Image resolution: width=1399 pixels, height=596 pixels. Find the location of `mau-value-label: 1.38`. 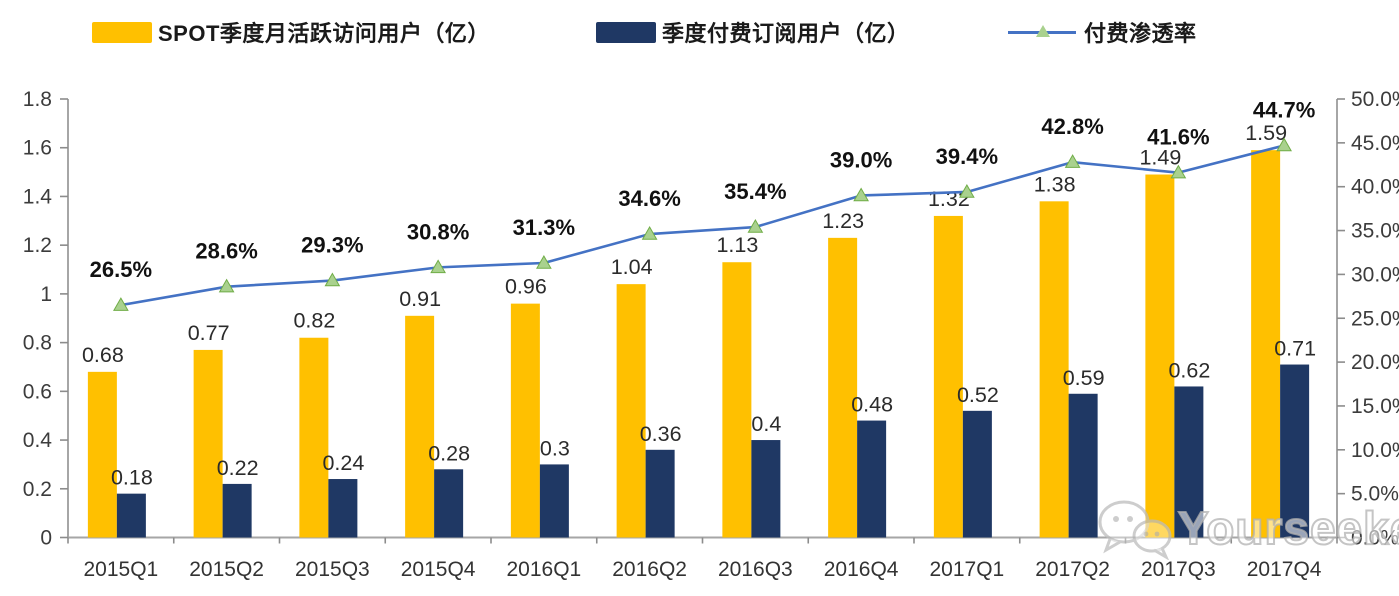

mau-value-label: 1.38 is located at coordinates (1055, 184).